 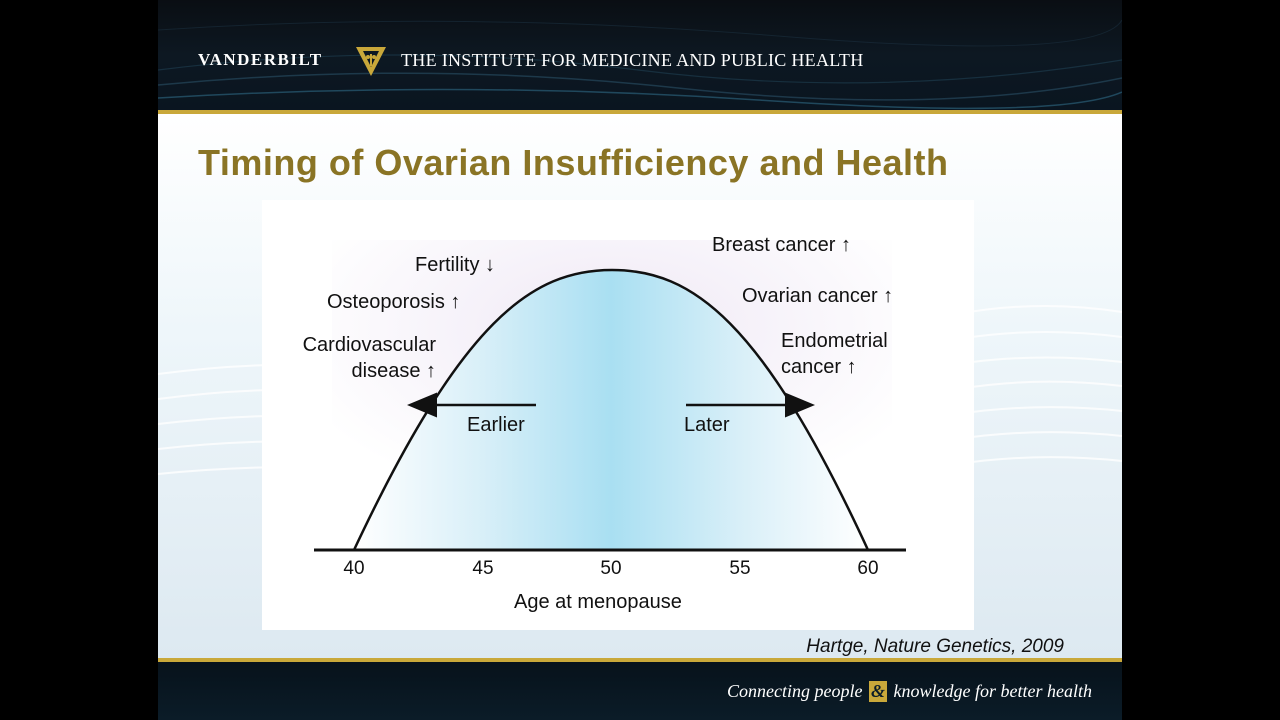 What do you see at coordinates (868, 568) in the screenshot?
I see `axis-tick-60: 60` at bounding box center [868, 568].